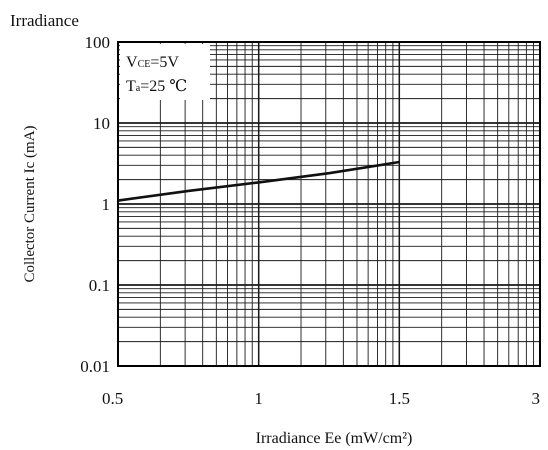 This screenshot has width=548, height=450. Describe the element at coordinates (106, 204) in the screenshot. I see `y-tick-label: 1` at that location.